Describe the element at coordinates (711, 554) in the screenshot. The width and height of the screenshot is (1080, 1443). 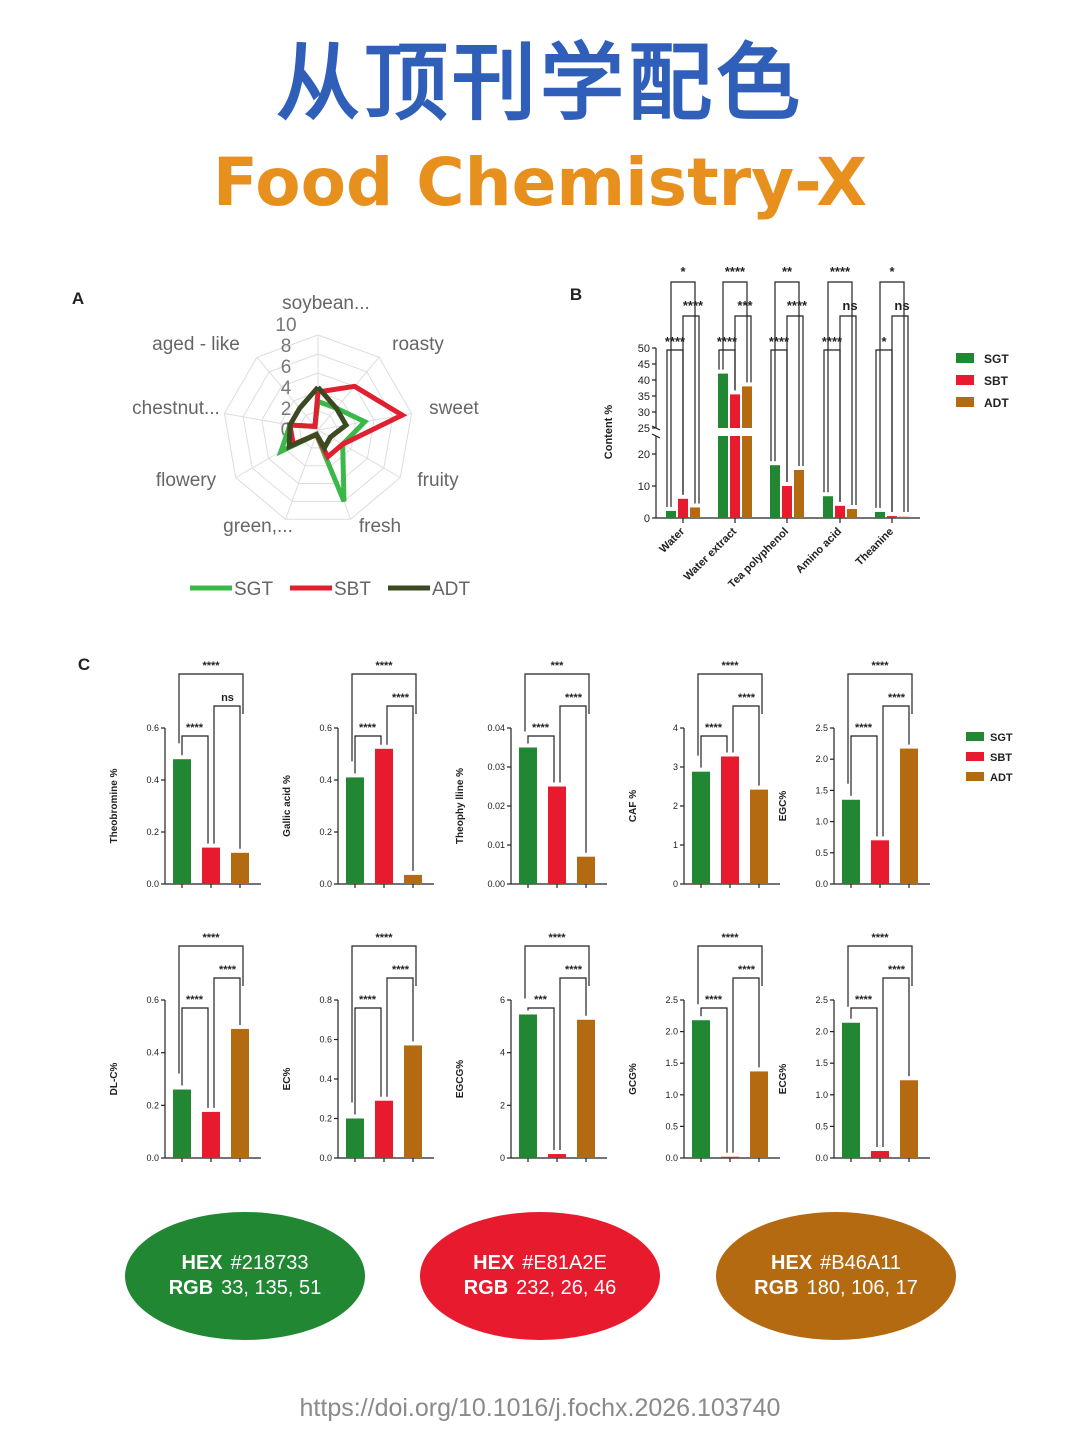
I see `b-x-tick-label: Water extract` at that location.